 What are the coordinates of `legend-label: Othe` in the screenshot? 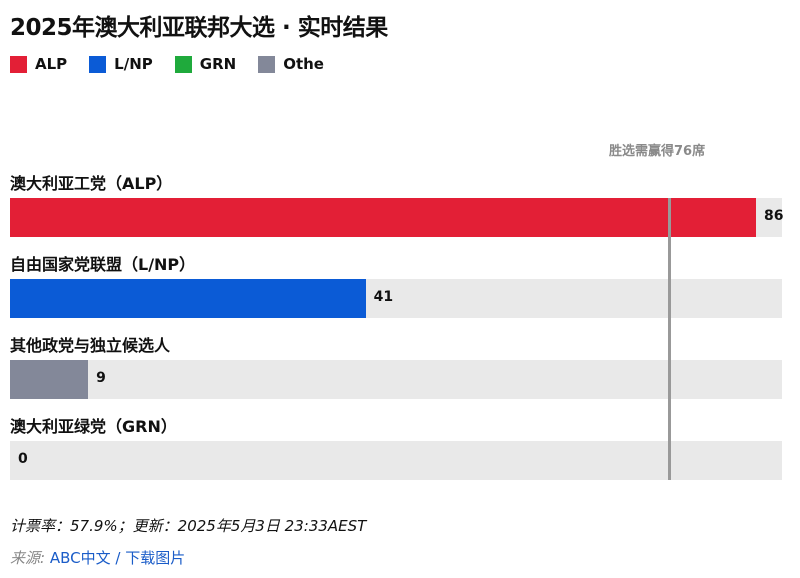 It's located at (303, 64).